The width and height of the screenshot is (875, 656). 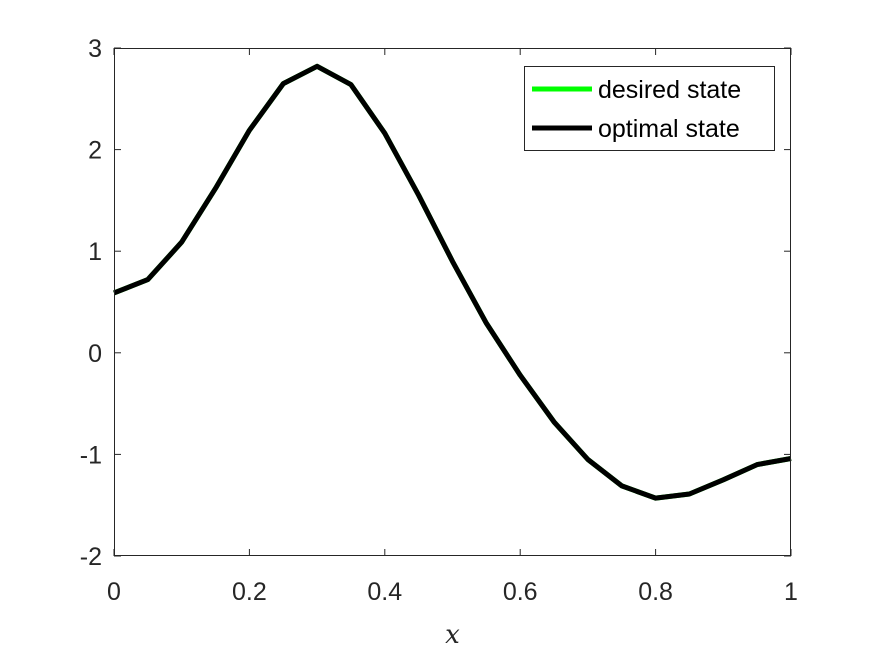 I want to click on y-tick-label-1: -1, so click(x=91, y=455).